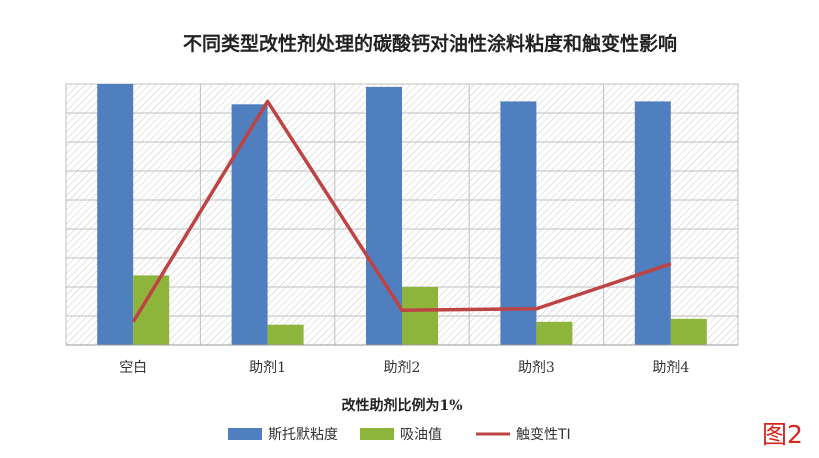  I want to click on bar-助剂2-斯托默粘度, so click(384, 216).